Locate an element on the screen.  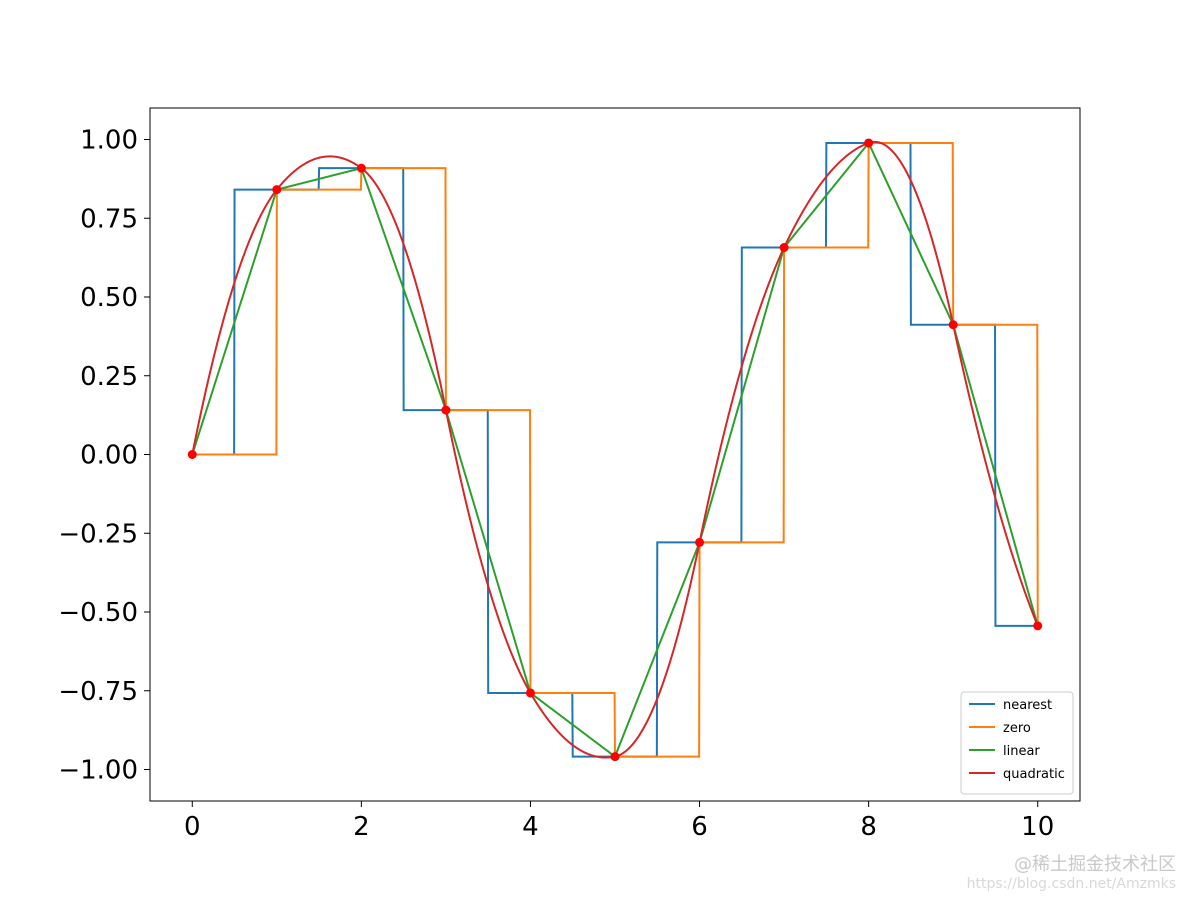
y-axis-ticks: 1.00 0.75 0.50 0.25 0.00 −0.25 −0.50 −0.75 −1.00 is located at coordinates (104, 456).